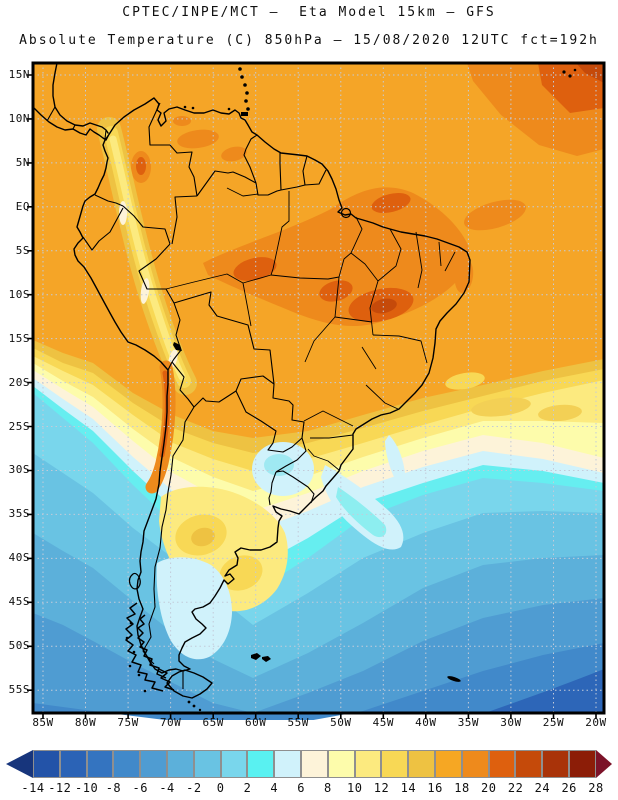 This screenshot has width=618, height=800. Describe the element at coordinates (113, 788) in the screenshot. I see `colorbar-tick--8: -8` at that location.